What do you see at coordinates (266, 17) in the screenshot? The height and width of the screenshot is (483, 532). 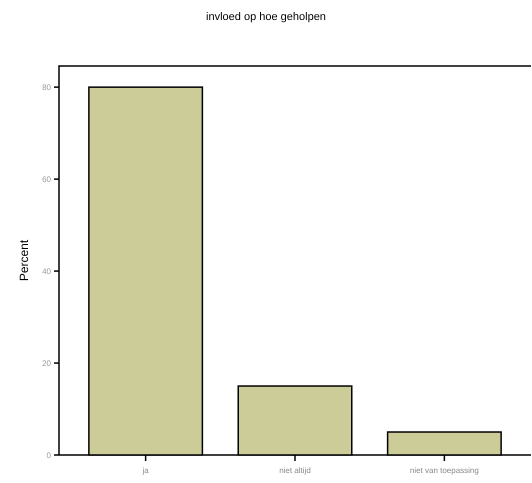 I see `chart-title: invloed op hoe geholpen` at bounding box center [266, 17].